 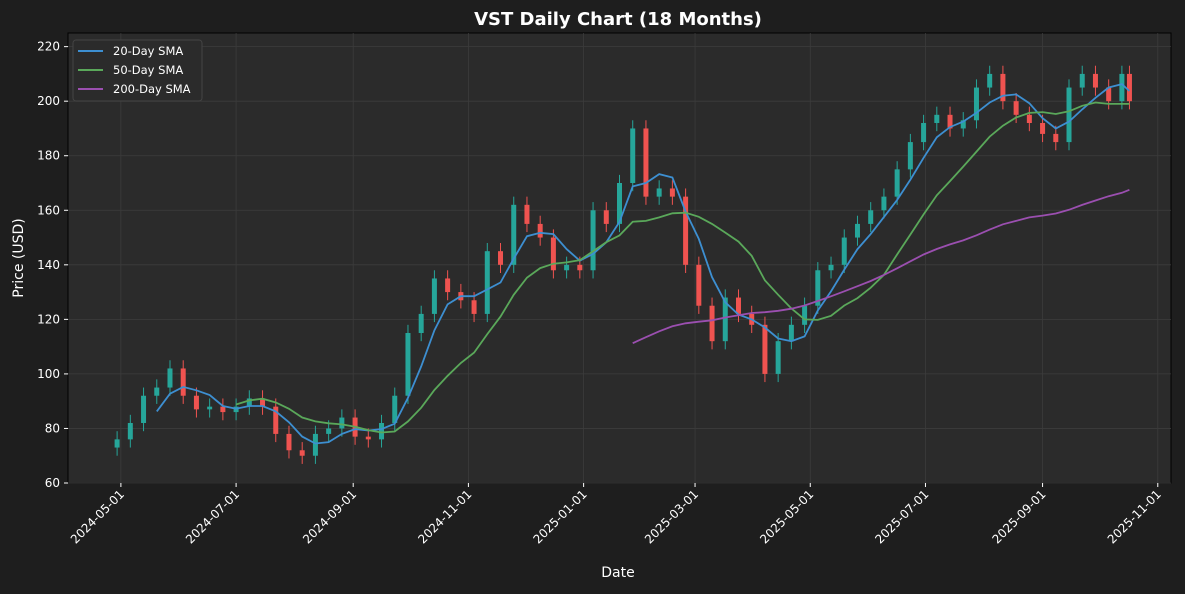 What do you see at coordinates (152, 89) in the screenshot?
I see `legend-label-sma200: 200-Day SMA` at bounding box center [152, 89].